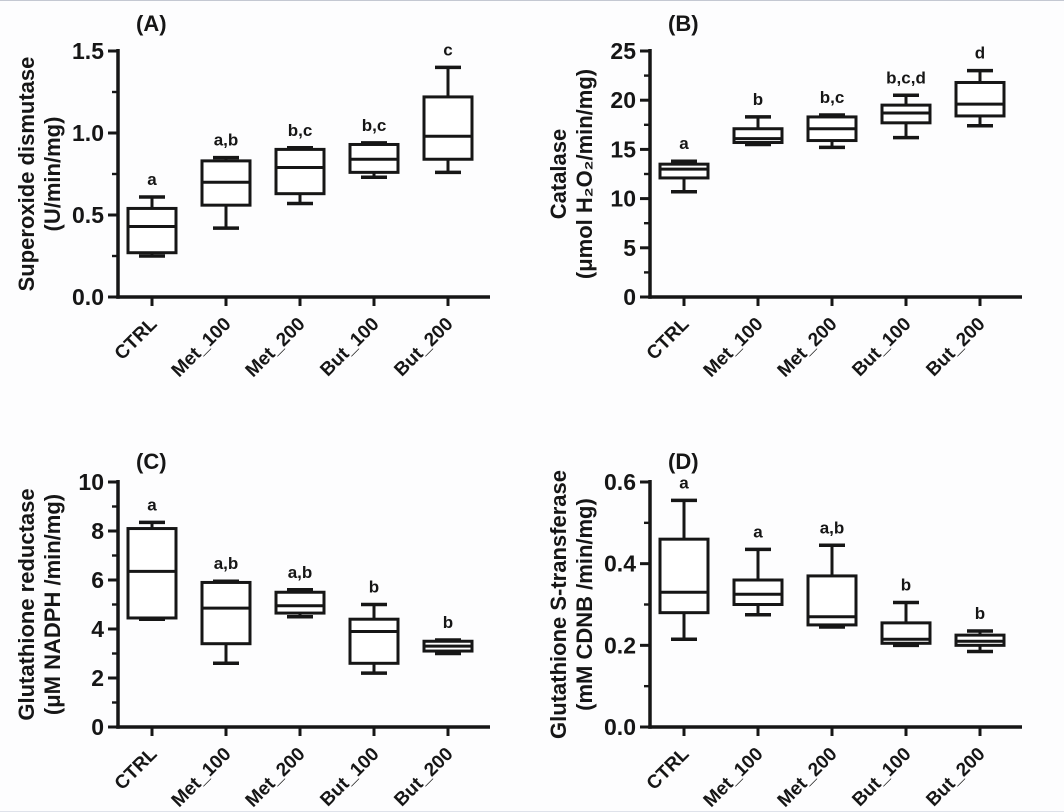 This screenshot has width=1064, height=812. Describe the element at coordinates (88, 133) in the screenshot. I see `y-tick-label: 1.0` at that location.